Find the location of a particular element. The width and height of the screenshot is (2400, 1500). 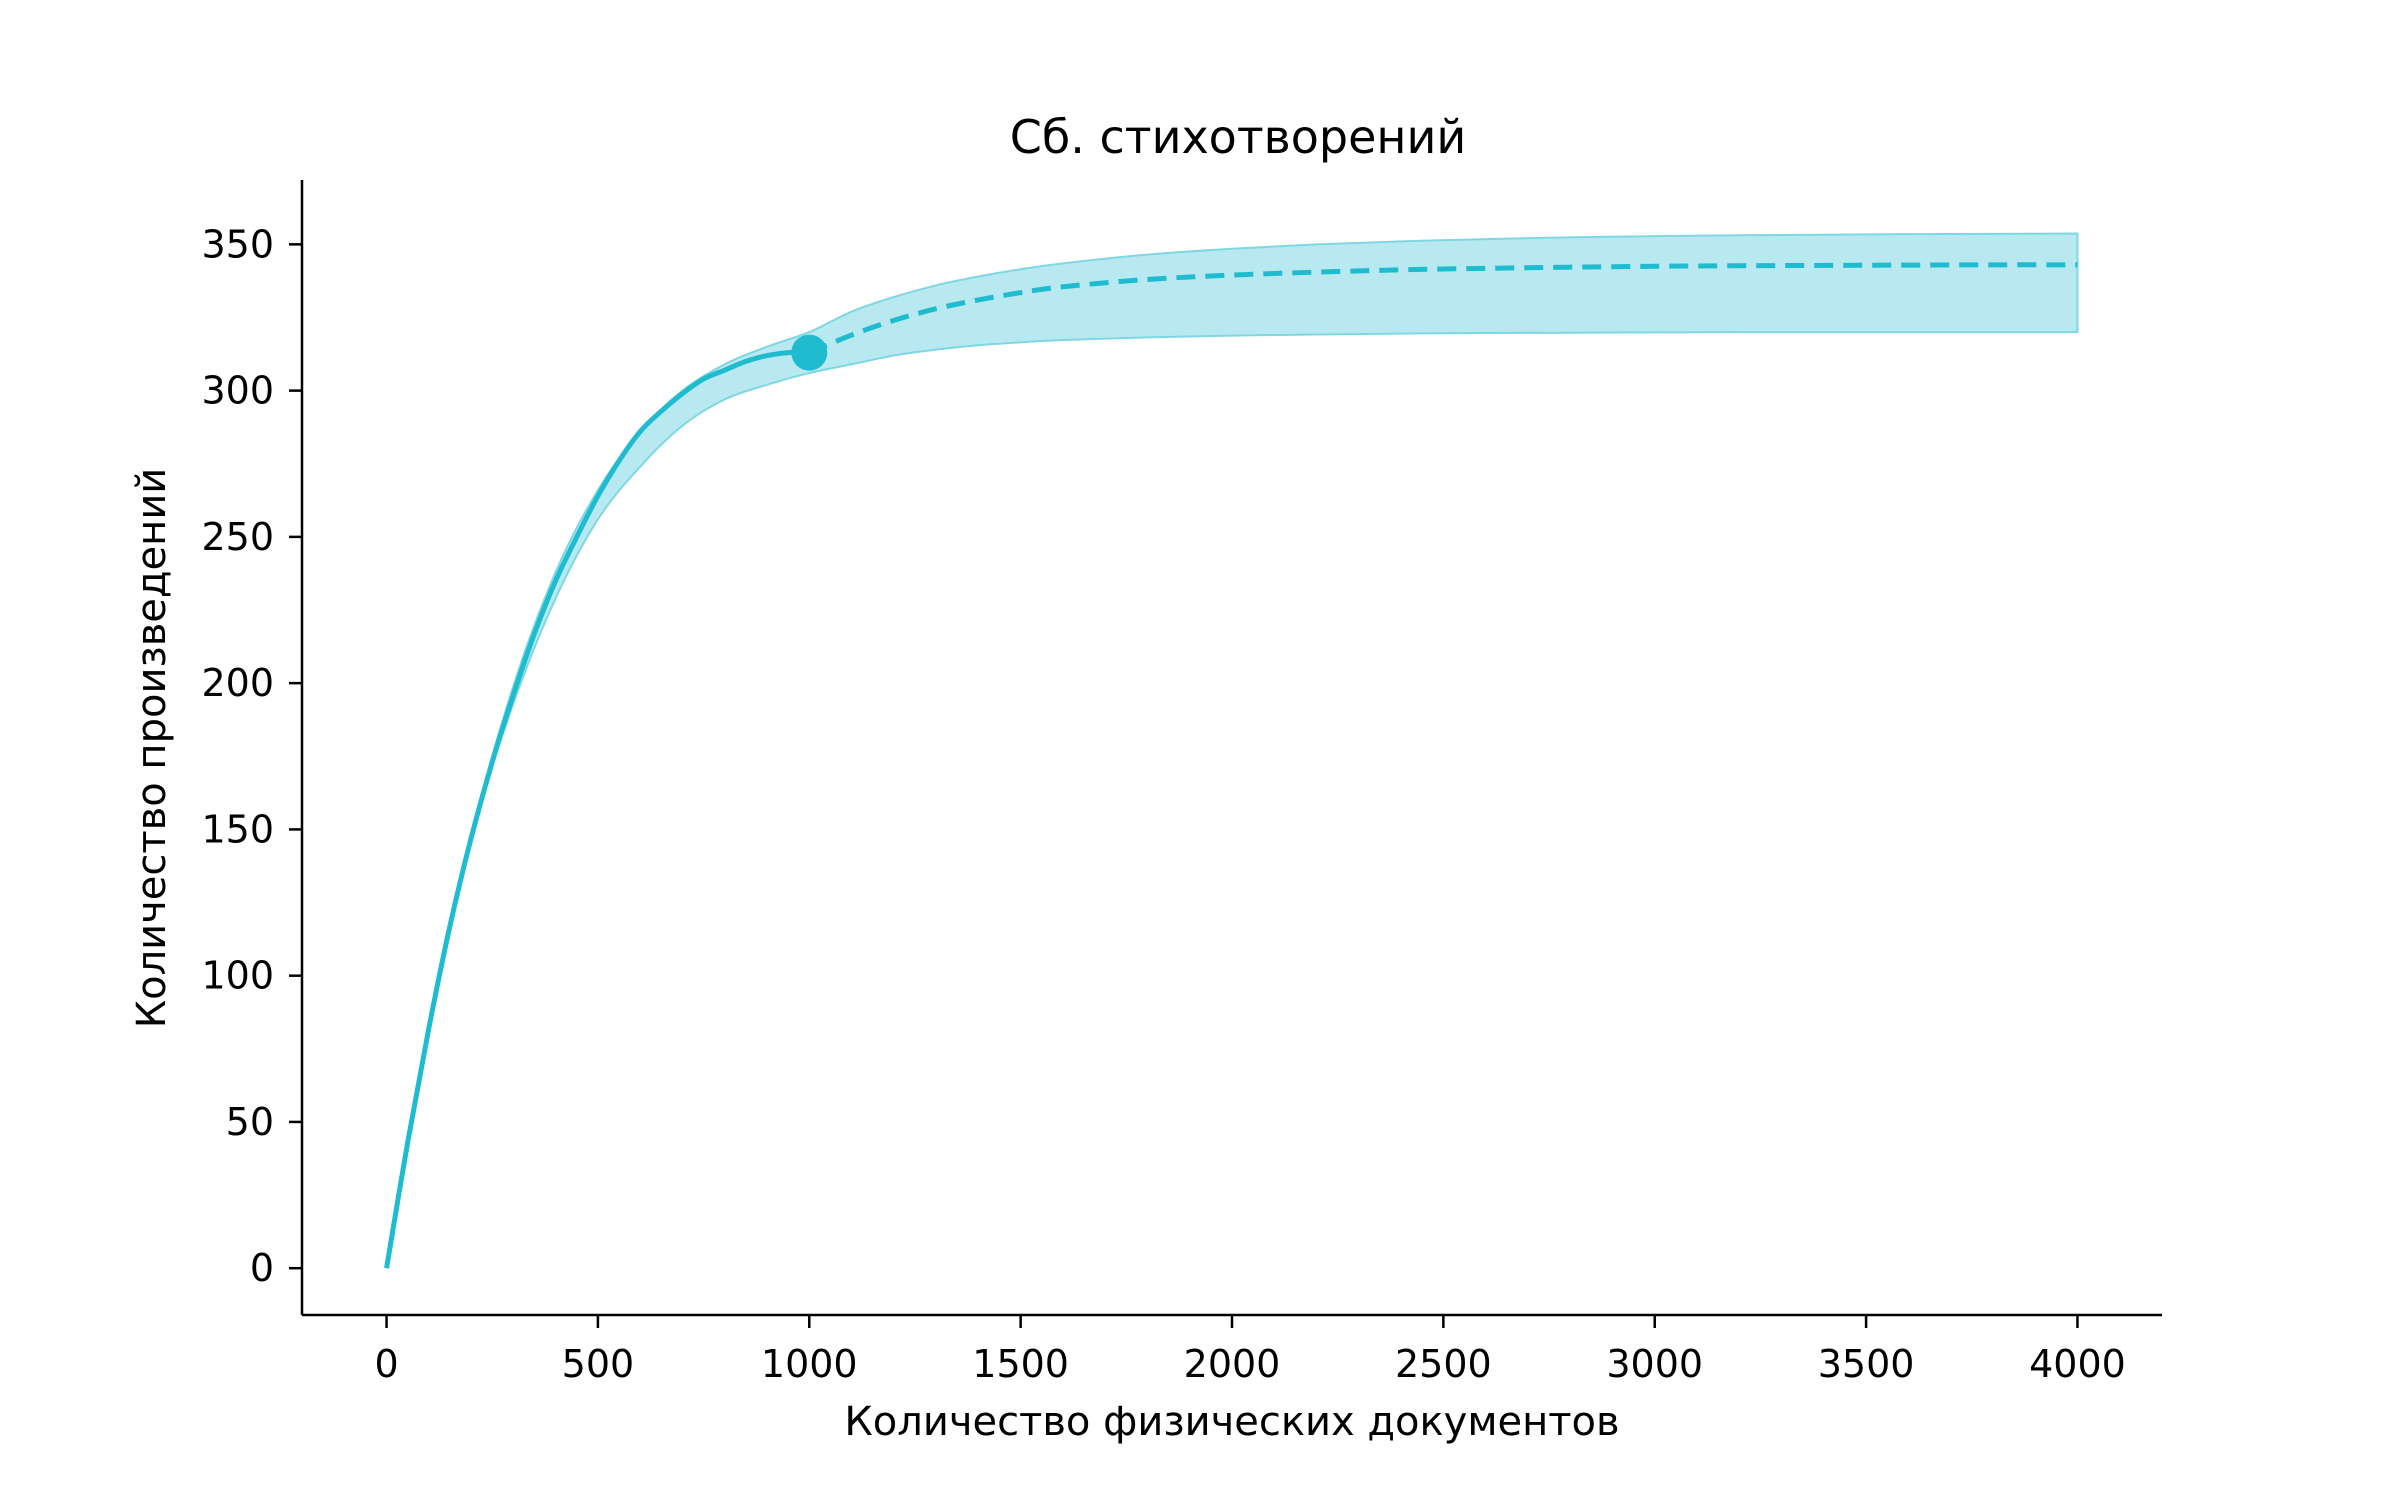

x-tick-label: 3500 is located at coordinates (1866, 1364).